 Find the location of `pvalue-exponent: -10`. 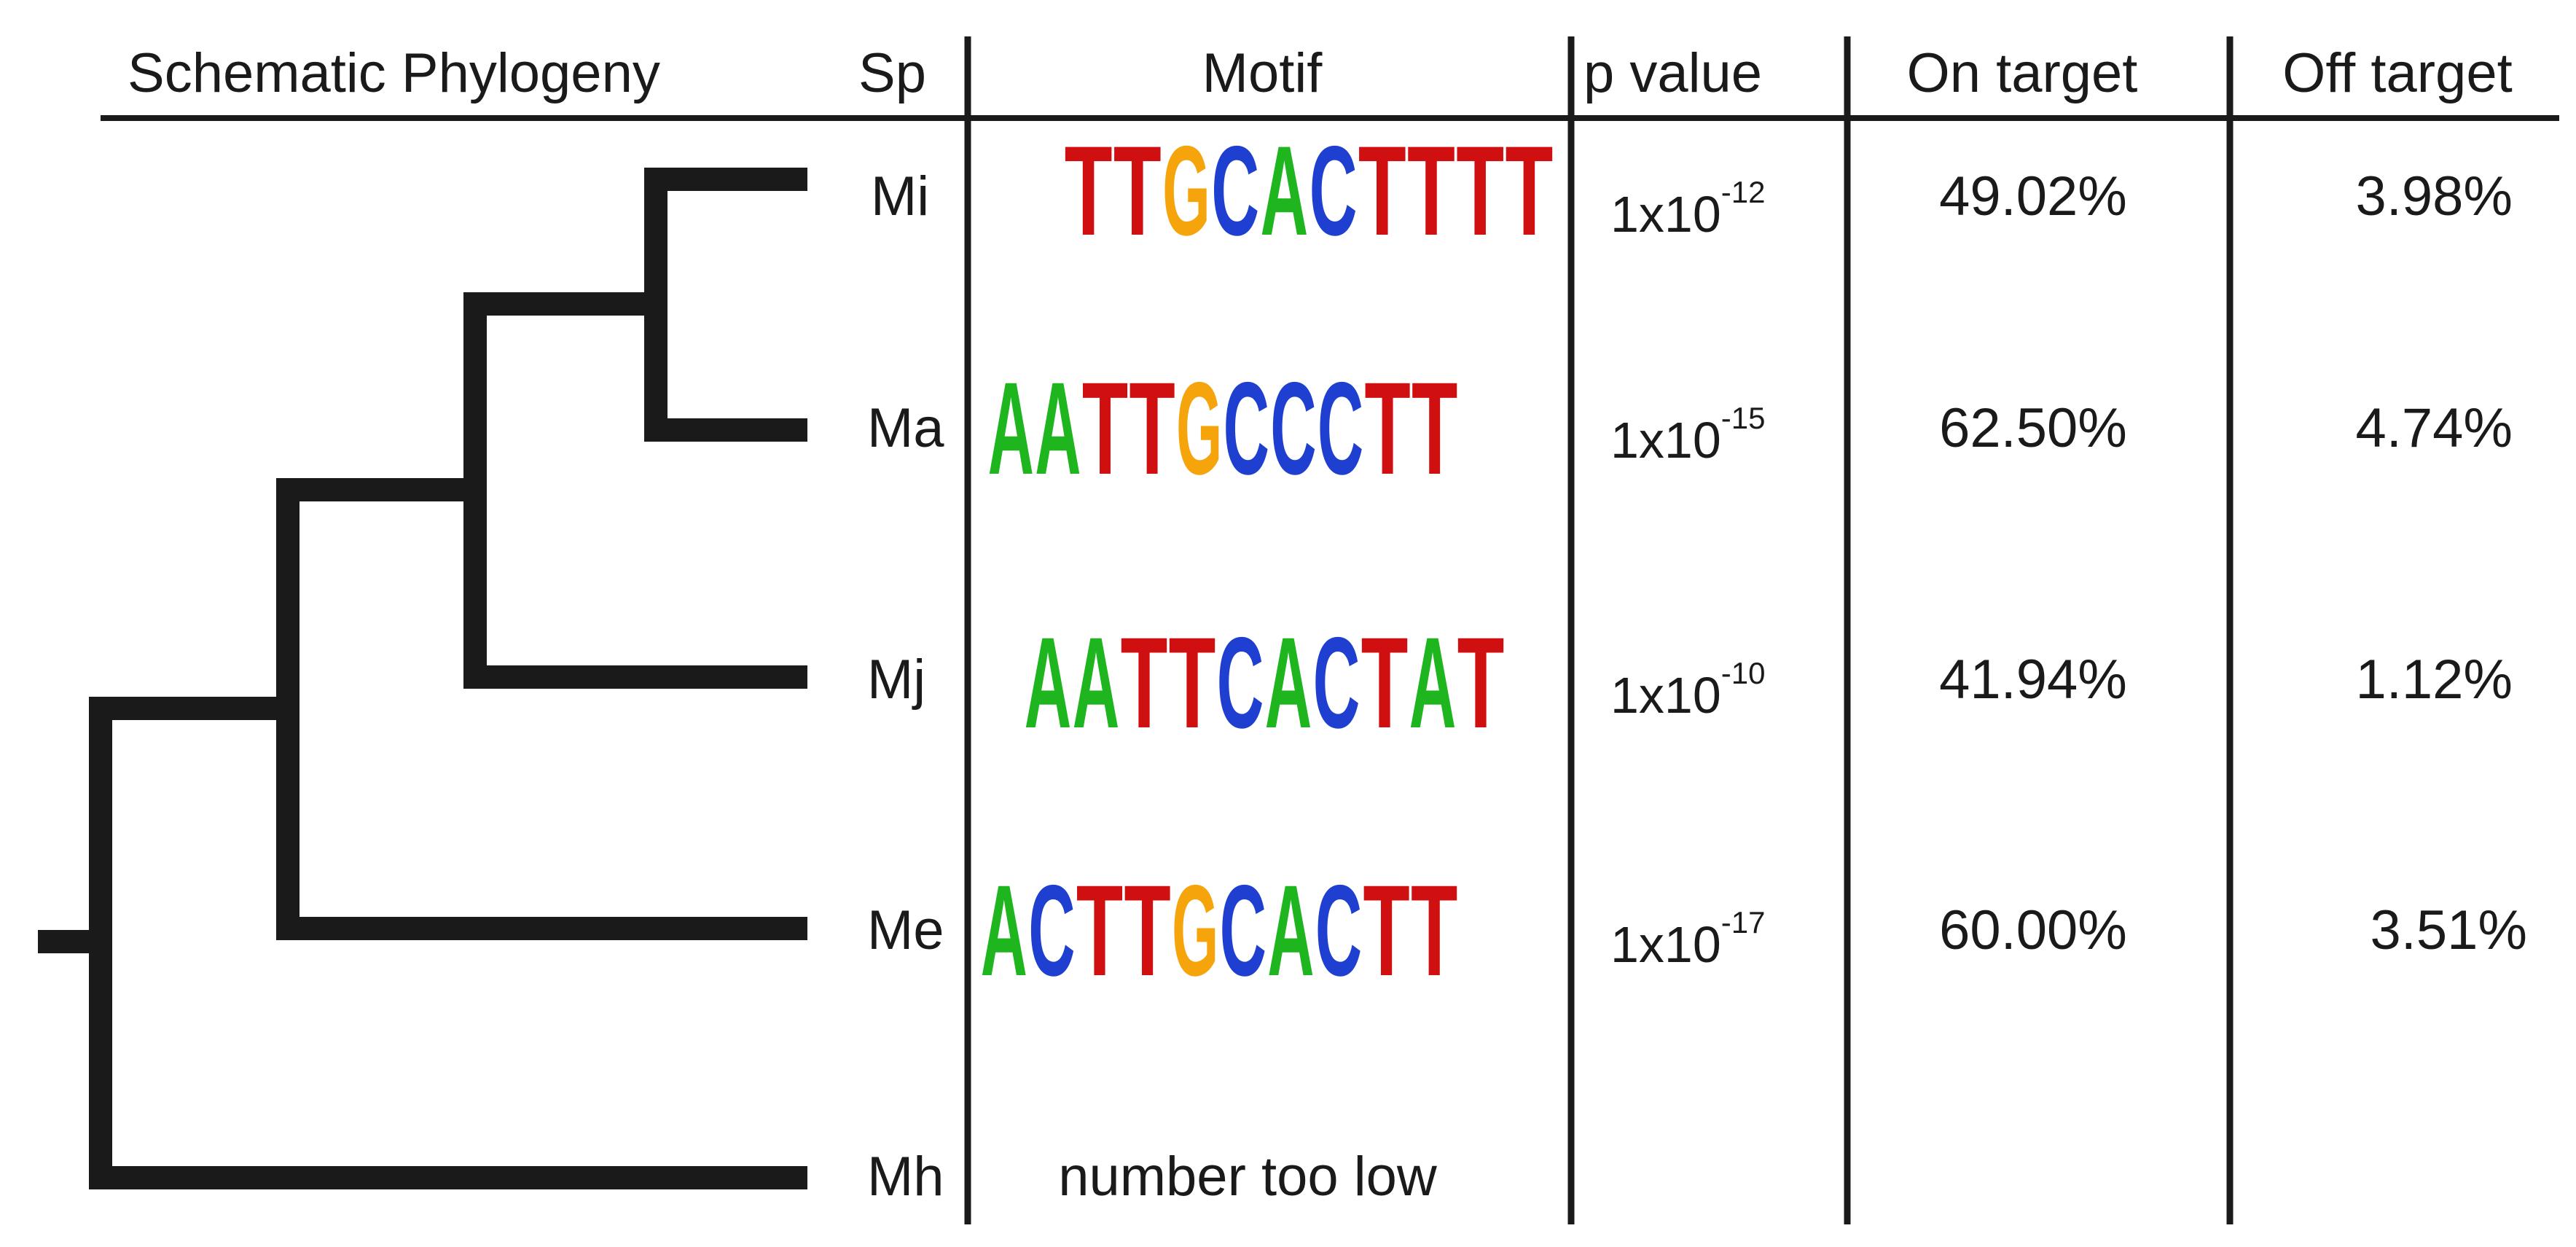

pvalue-exponent: -10 is located at coordinates (1743, 673).